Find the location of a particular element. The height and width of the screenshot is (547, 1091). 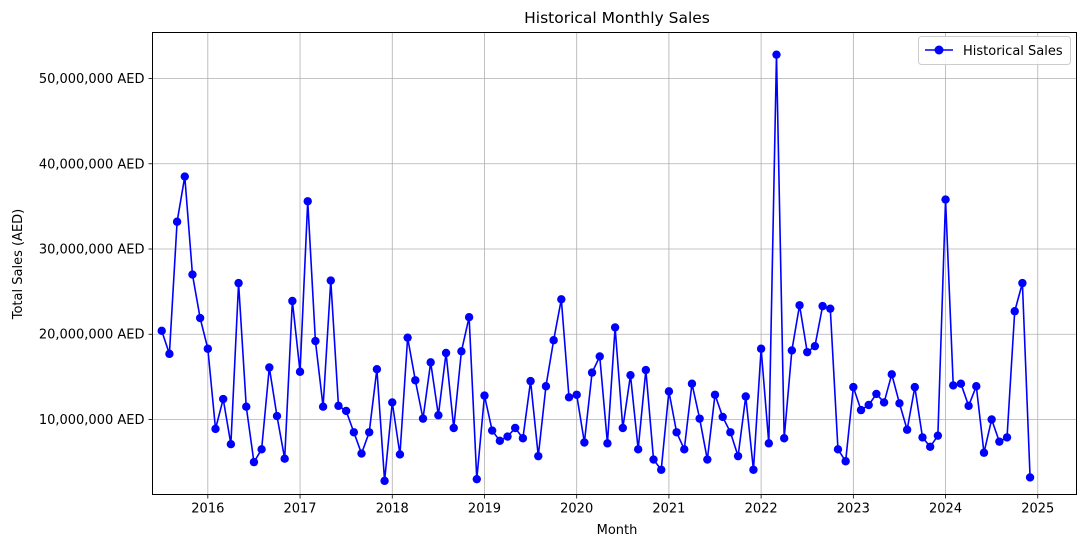

y-tick-label: 40,000,000 AED is located at coordinates (92, 164).